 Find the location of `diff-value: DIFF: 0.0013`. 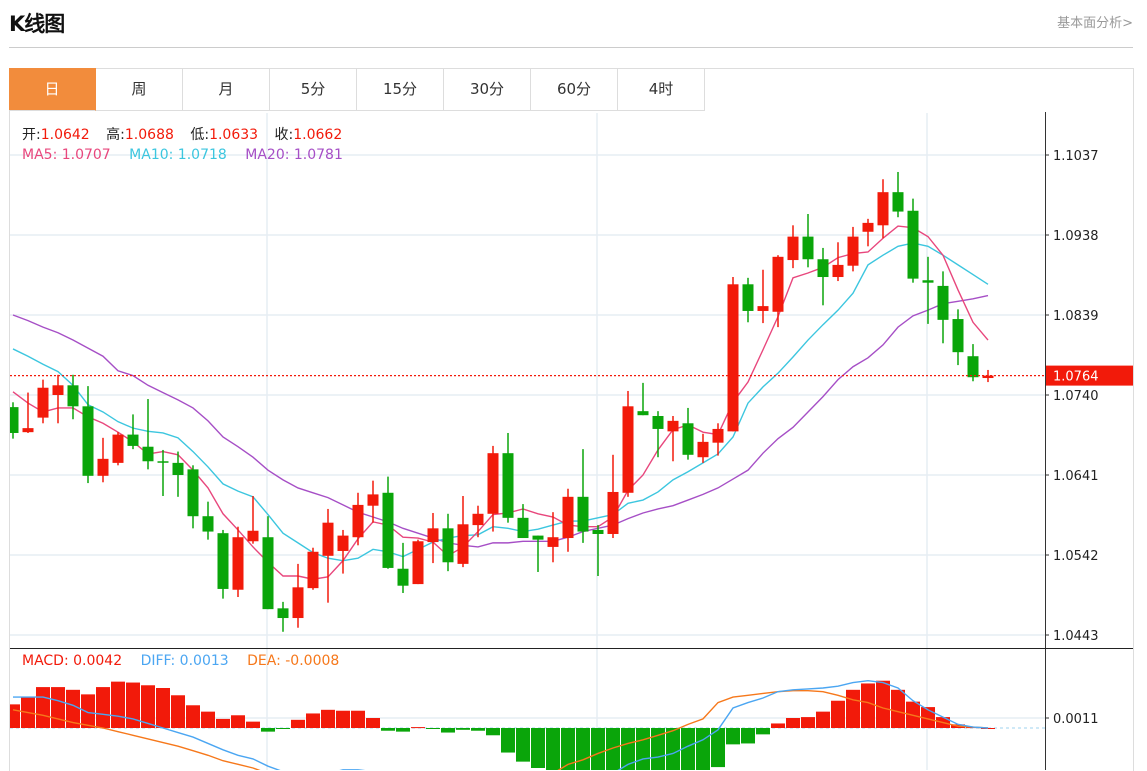

diff-value: DIFF: 0.0013 is located at coordinates (184, 661).